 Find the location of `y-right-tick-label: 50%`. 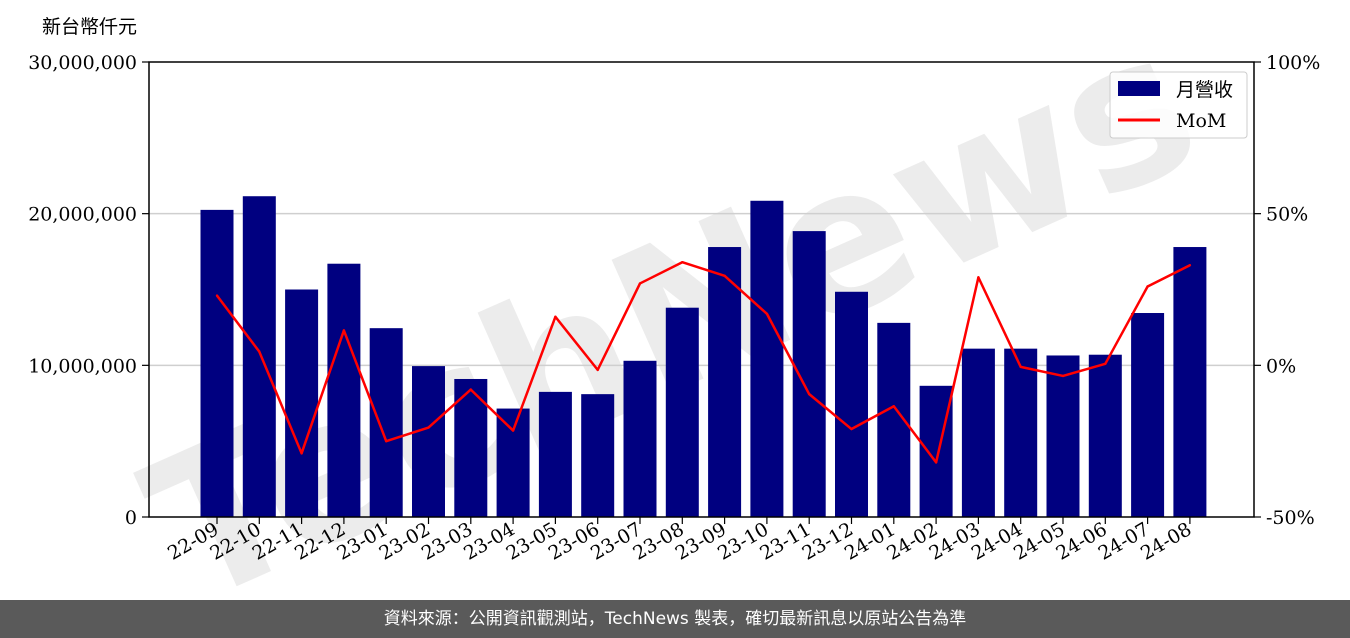

y-right-tick-label: 50% is located at coordinates (1287, 215).